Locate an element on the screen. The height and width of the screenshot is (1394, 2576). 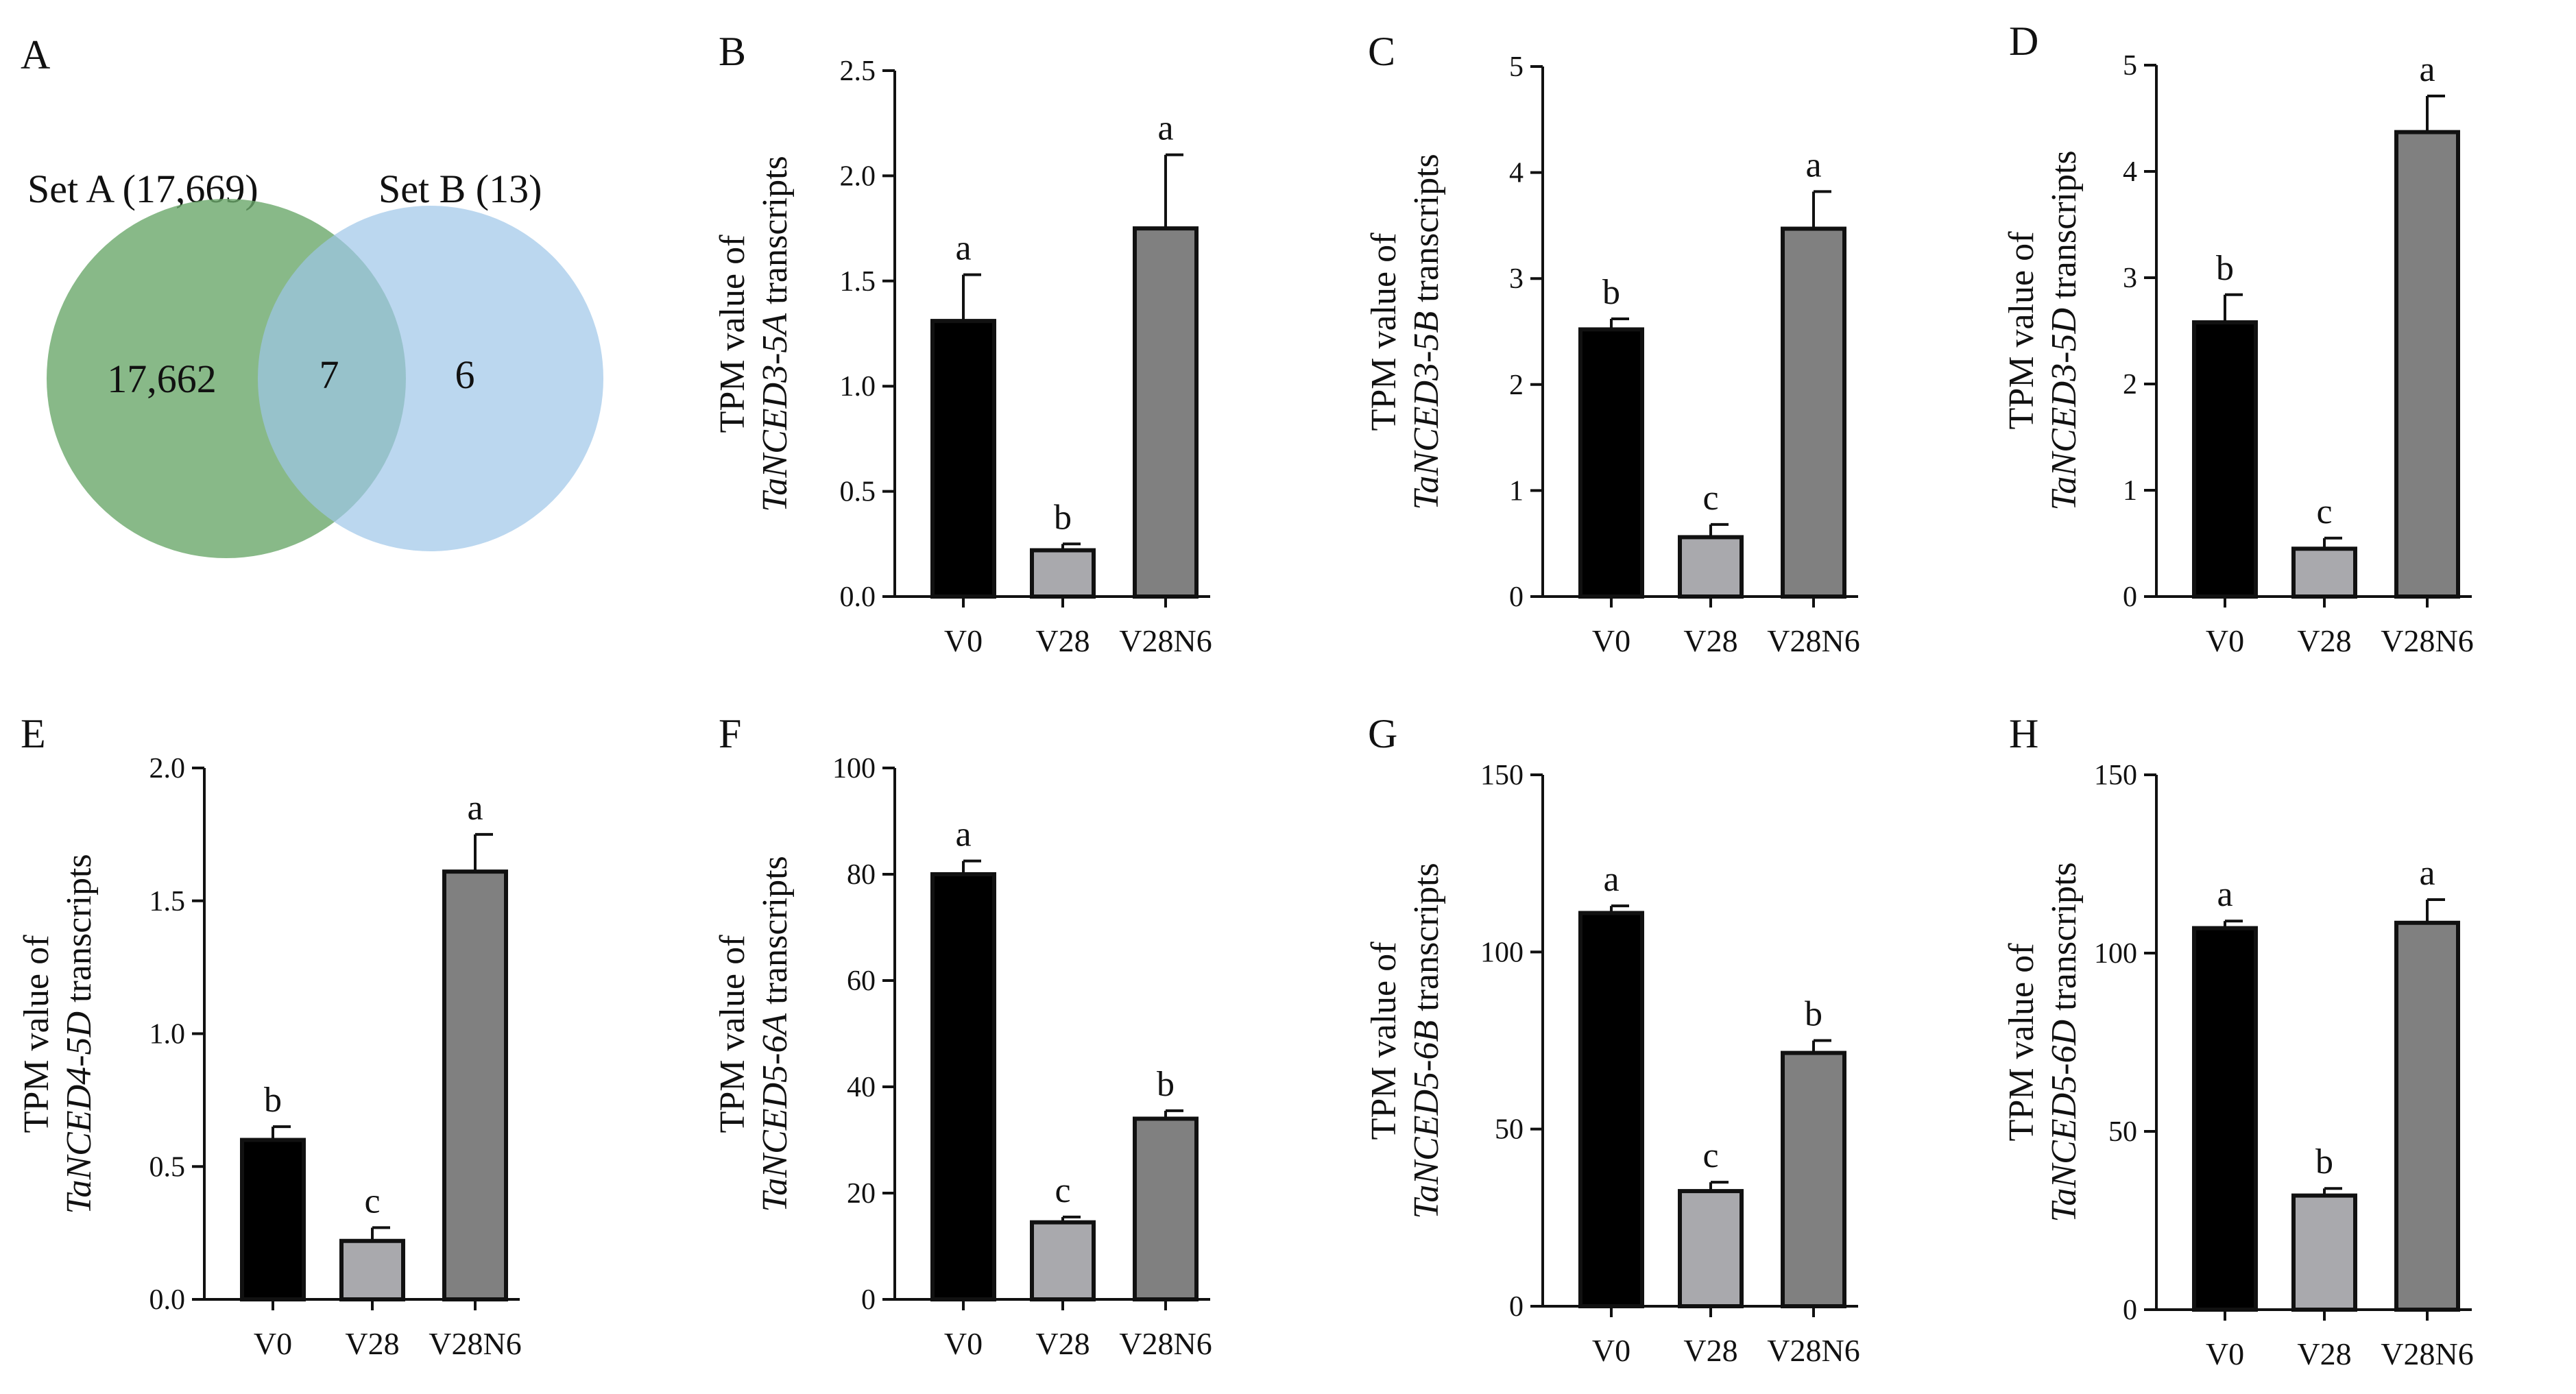
y-label-line-2: TaNCED4-5D transcripts is located at coordinates (80, 1034).